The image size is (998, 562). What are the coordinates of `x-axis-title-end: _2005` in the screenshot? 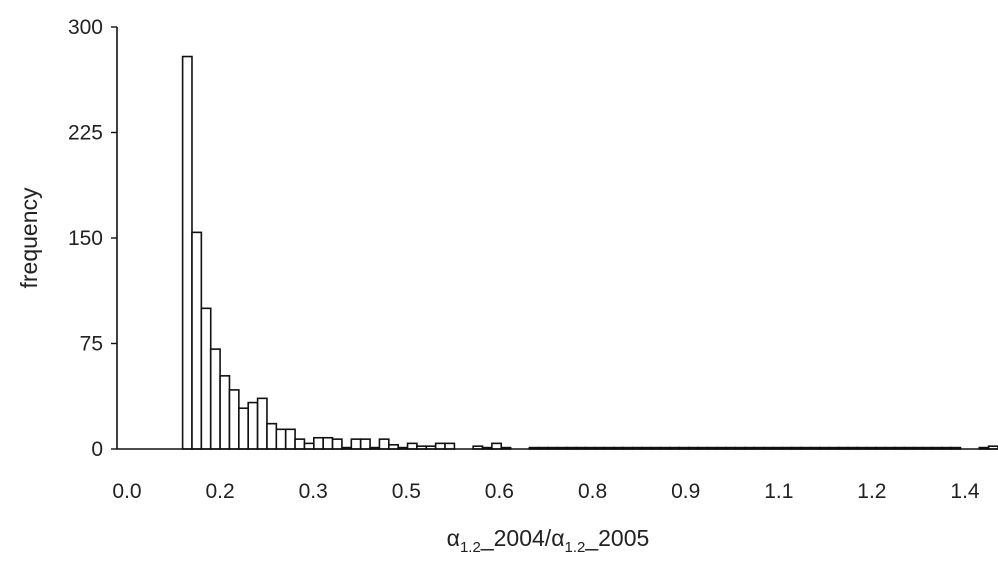 It's located at (616, 538).